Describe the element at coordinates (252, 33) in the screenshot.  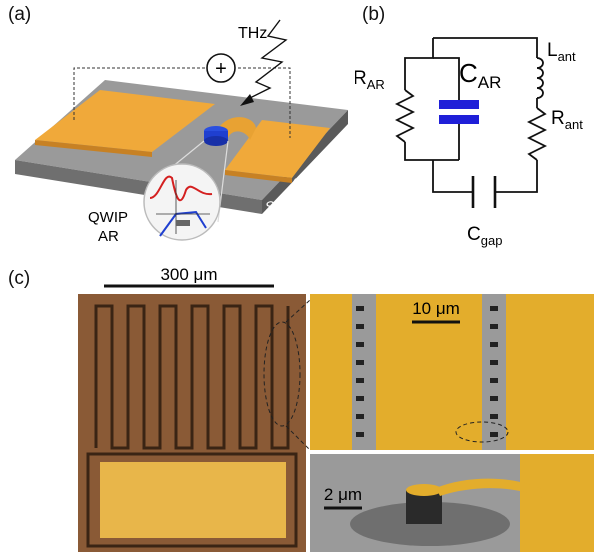
I see `thz-label: THz` at that location.